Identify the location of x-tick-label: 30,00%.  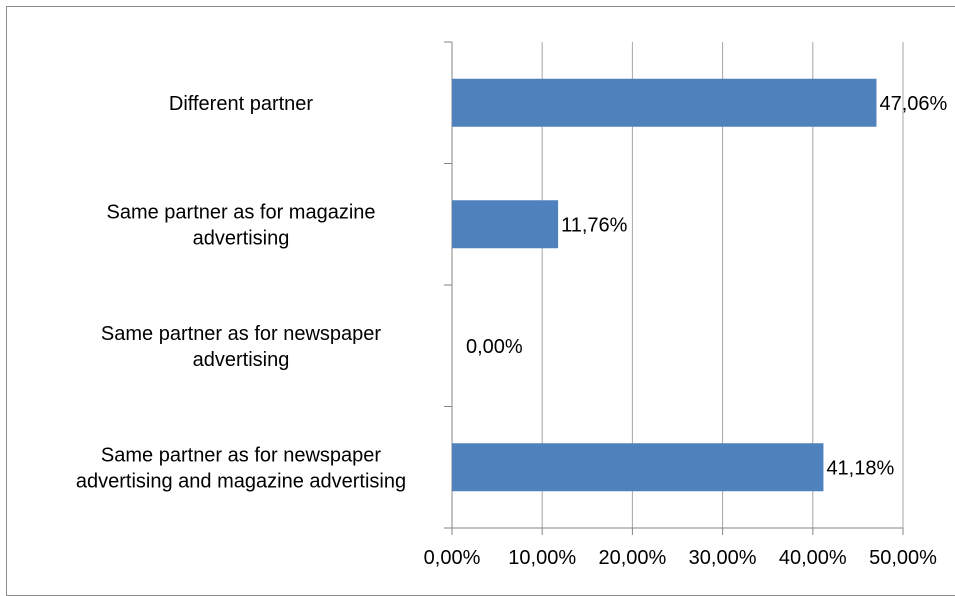
(723, 558).